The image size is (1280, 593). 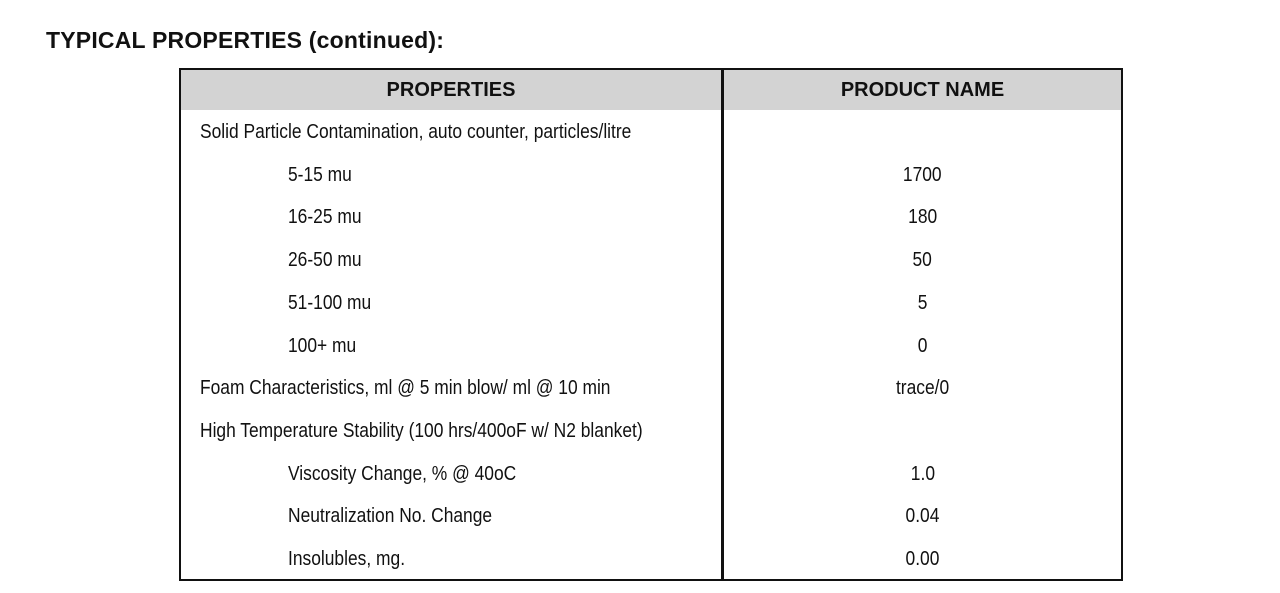 I want to click on row-label: 26-50 mu, so click(x=325, y=260).